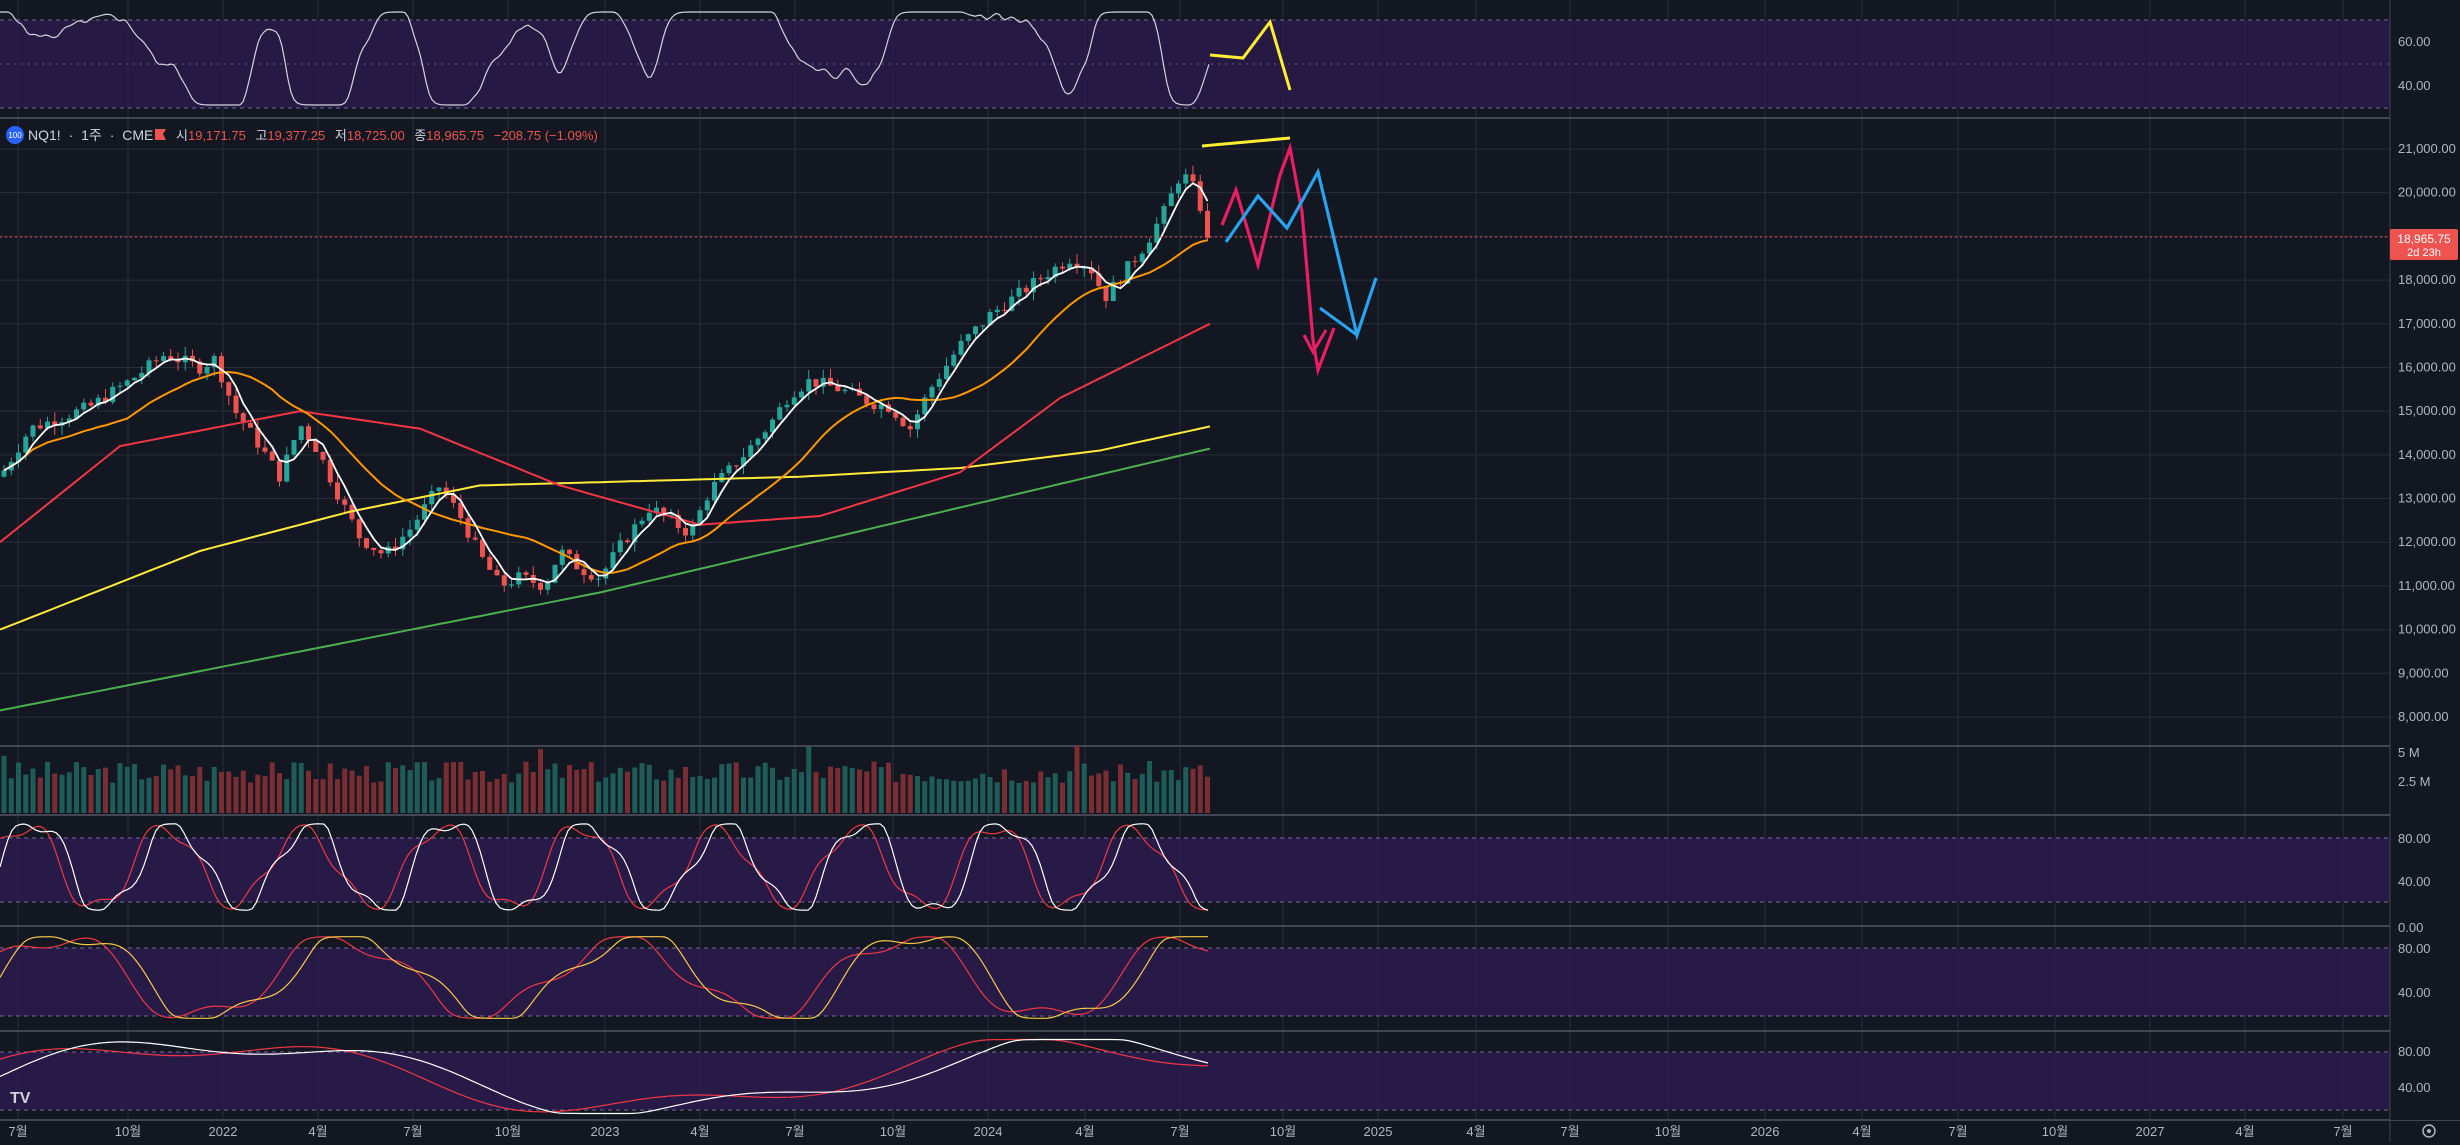 This screenshot has width=2460, height=1145. Describe the element at coordinates (1195, 60) in the screenshot. I see `rsi-pane` at that location.